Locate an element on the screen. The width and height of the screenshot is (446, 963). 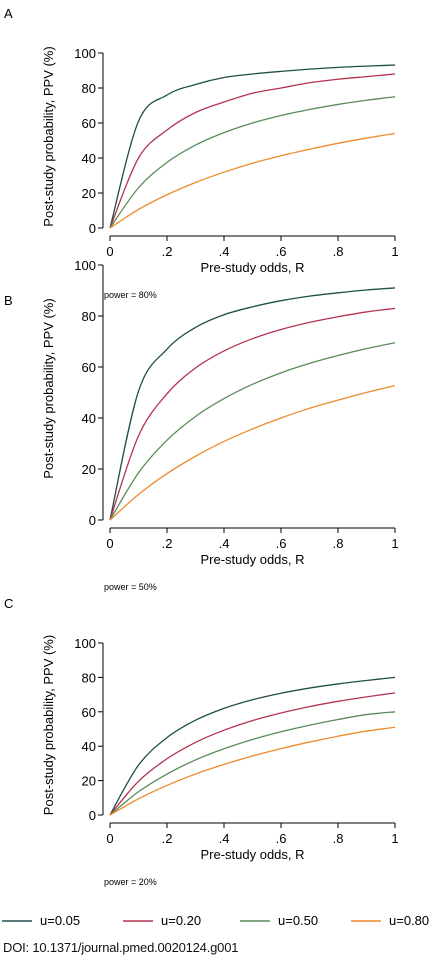
power-note: power = 80% is located at coordinates (130, 295).